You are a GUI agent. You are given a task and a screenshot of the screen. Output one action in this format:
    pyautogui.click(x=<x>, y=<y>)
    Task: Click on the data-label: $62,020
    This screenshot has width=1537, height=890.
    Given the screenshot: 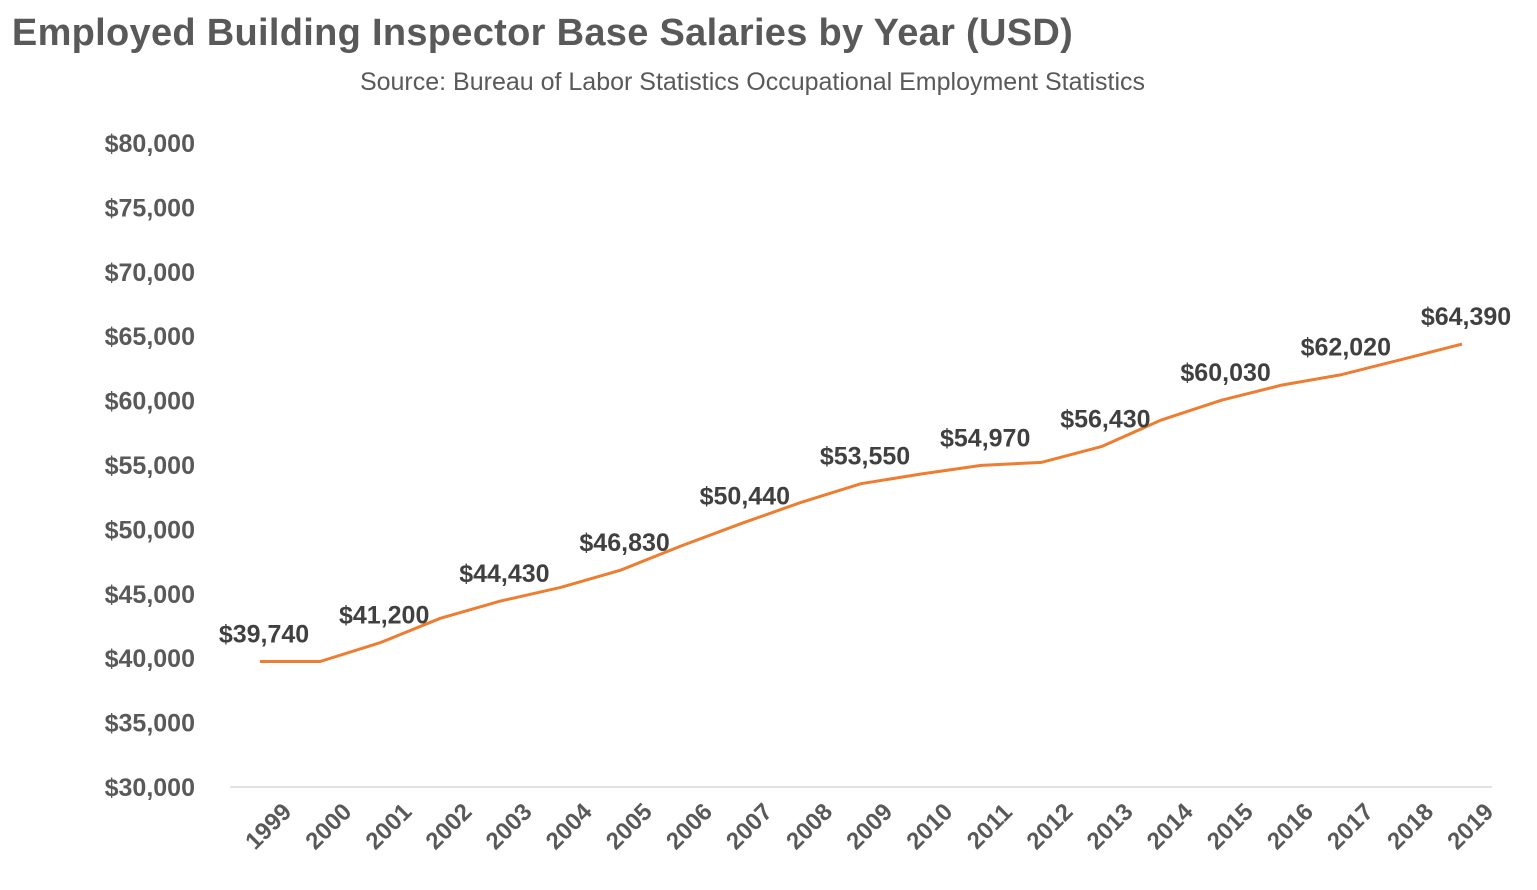 What is the action you would take?
    pyautogui.click(x=1346, y=348)
    